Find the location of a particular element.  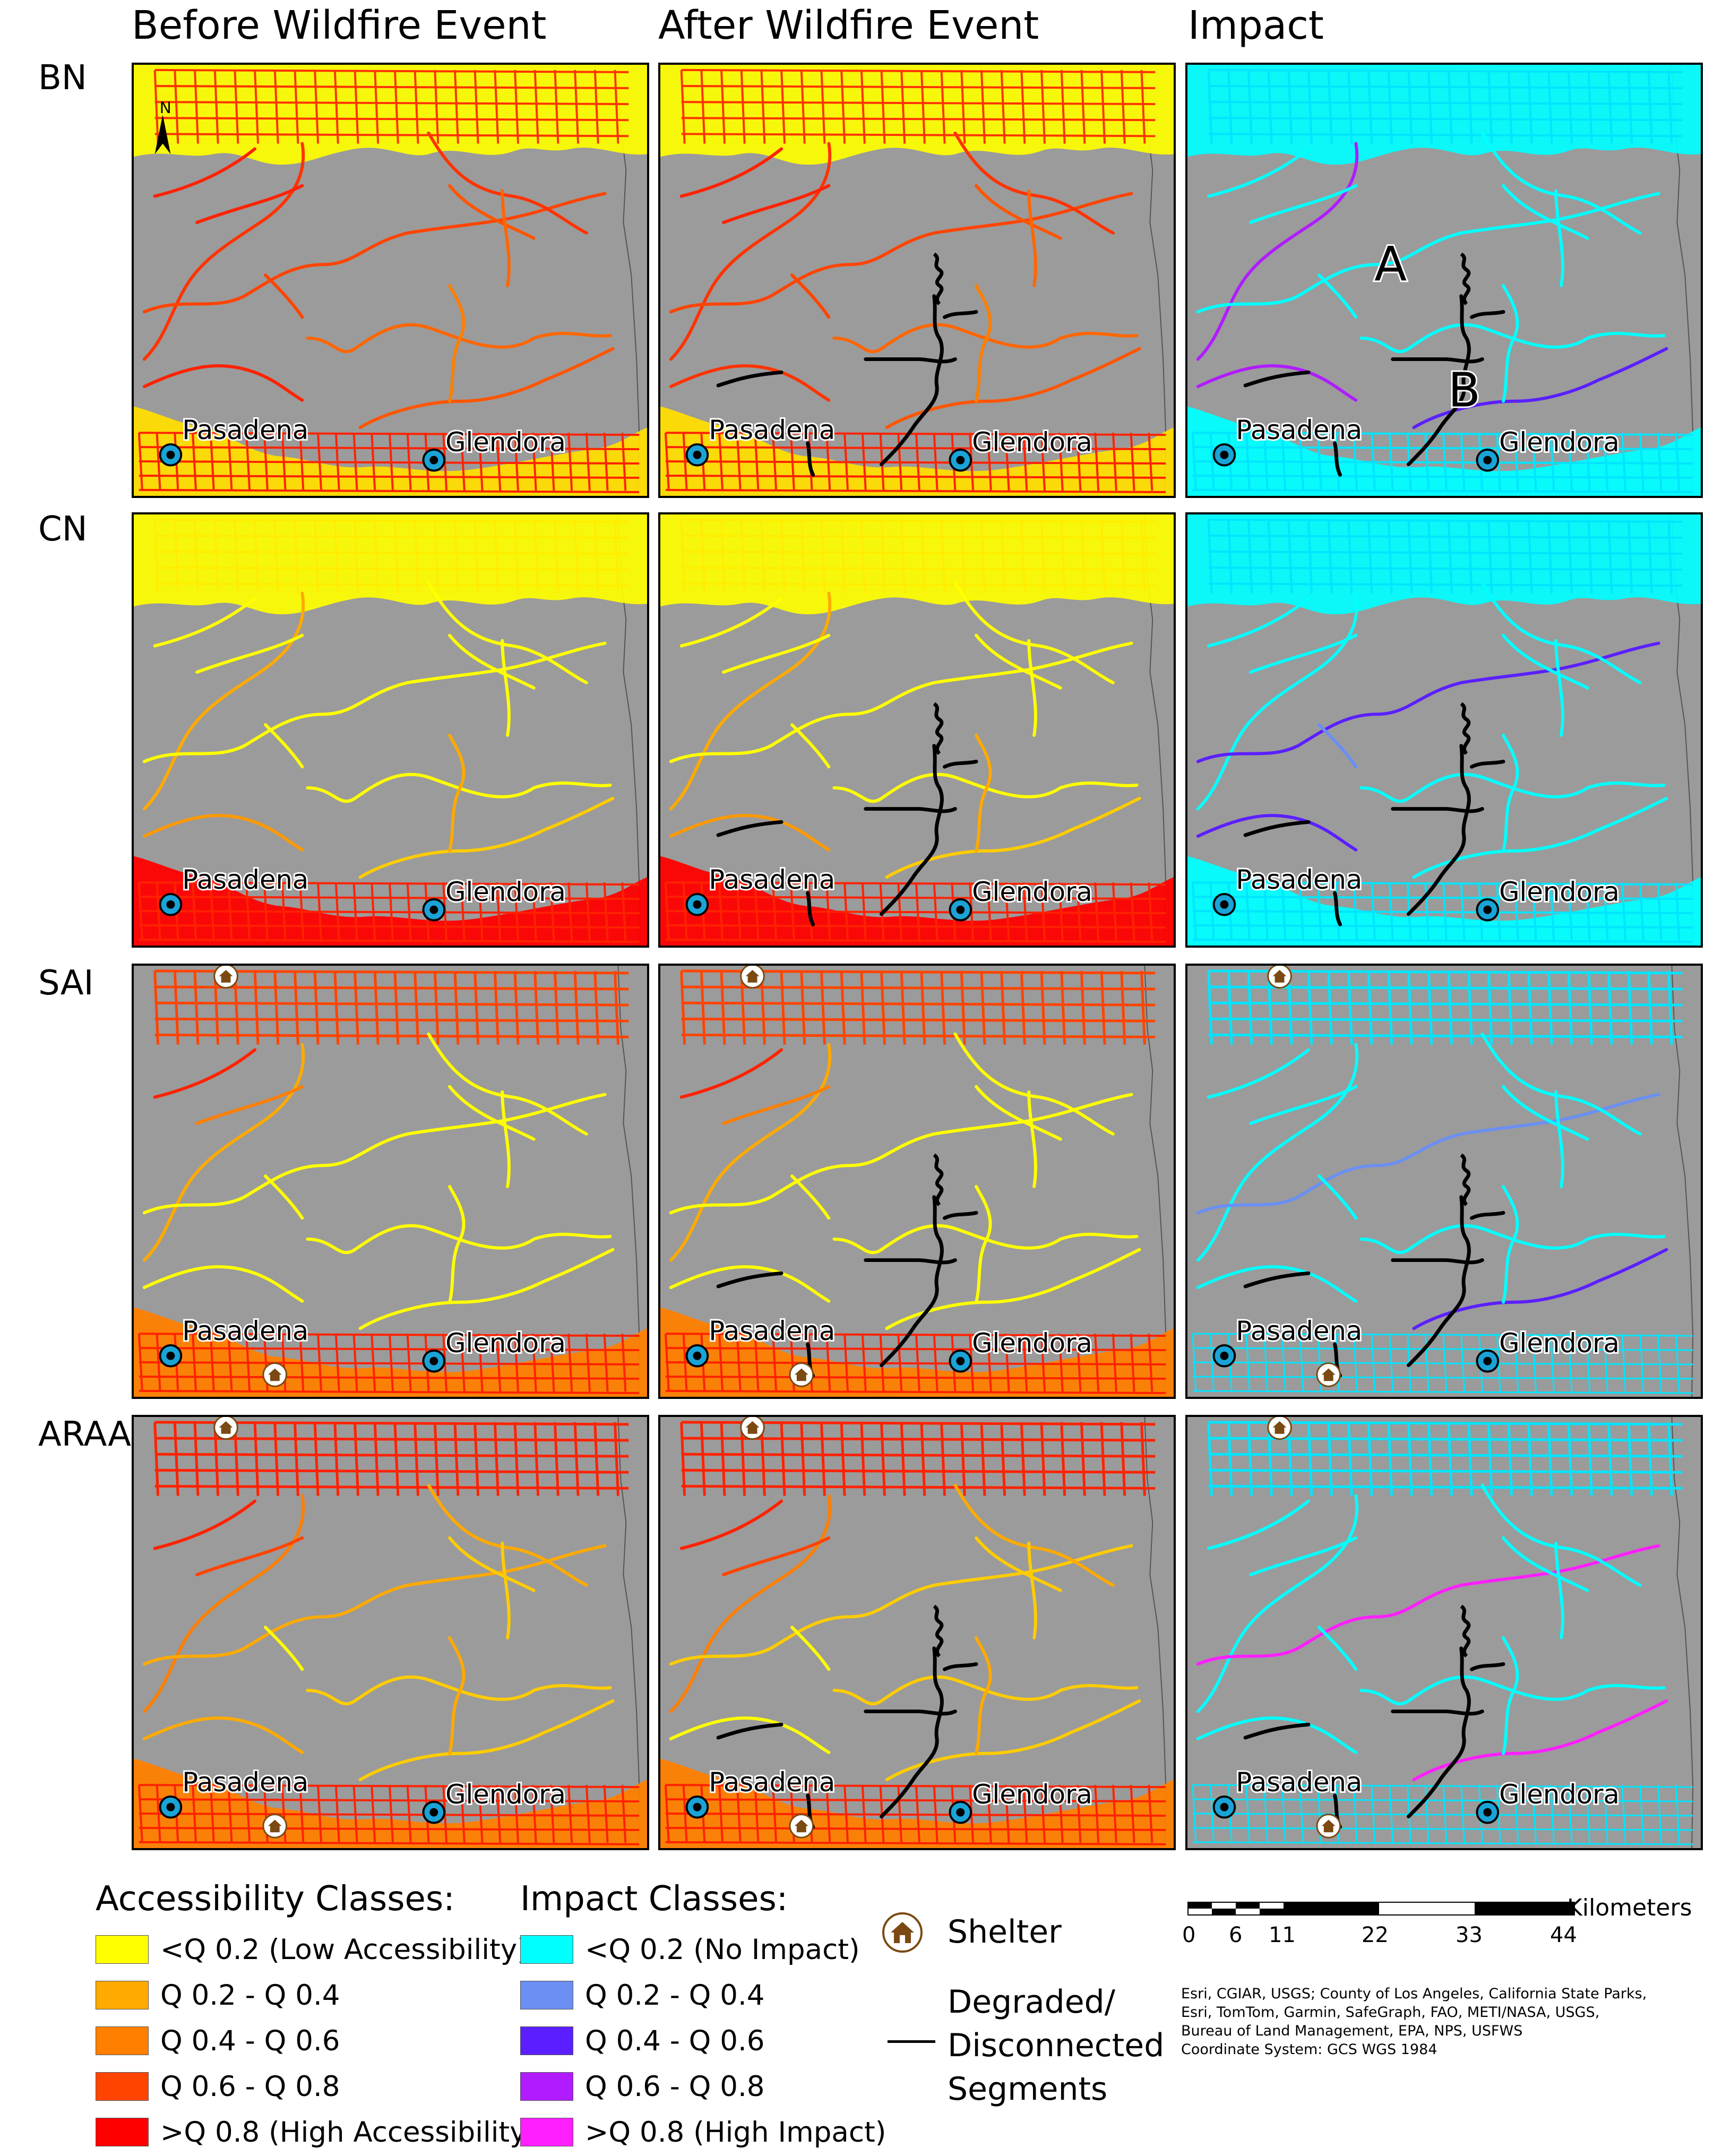

accessibility-legend-item: Q 0.2 - Q 0.4 is located at coordinates (218, 1995).